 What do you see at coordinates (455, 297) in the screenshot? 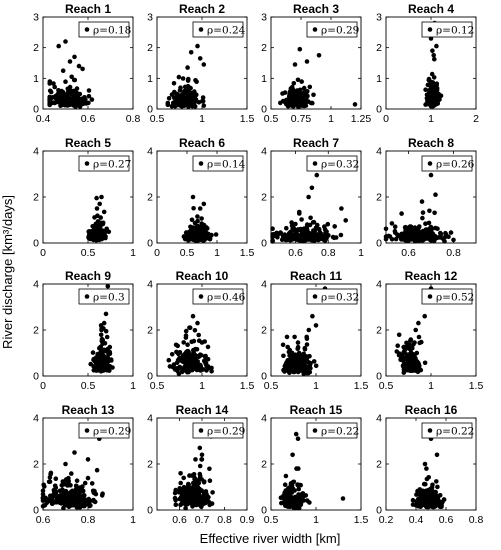
I see `legend-text: ρ=0.52` at bounding box center [455, 297].